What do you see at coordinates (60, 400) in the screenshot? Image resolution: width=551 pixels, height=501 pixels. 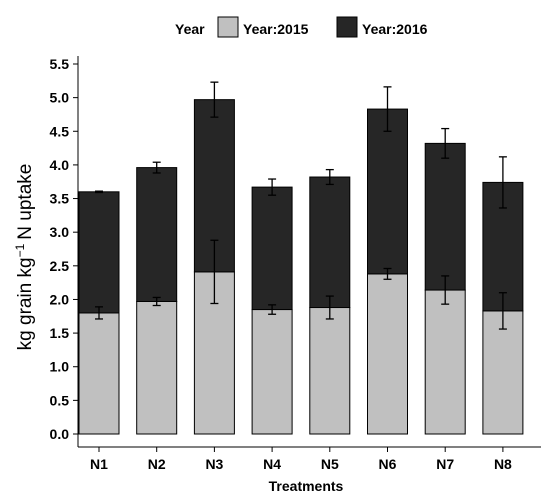 I see `y-tick-label: 0.5` at bounding box center [60, 400].